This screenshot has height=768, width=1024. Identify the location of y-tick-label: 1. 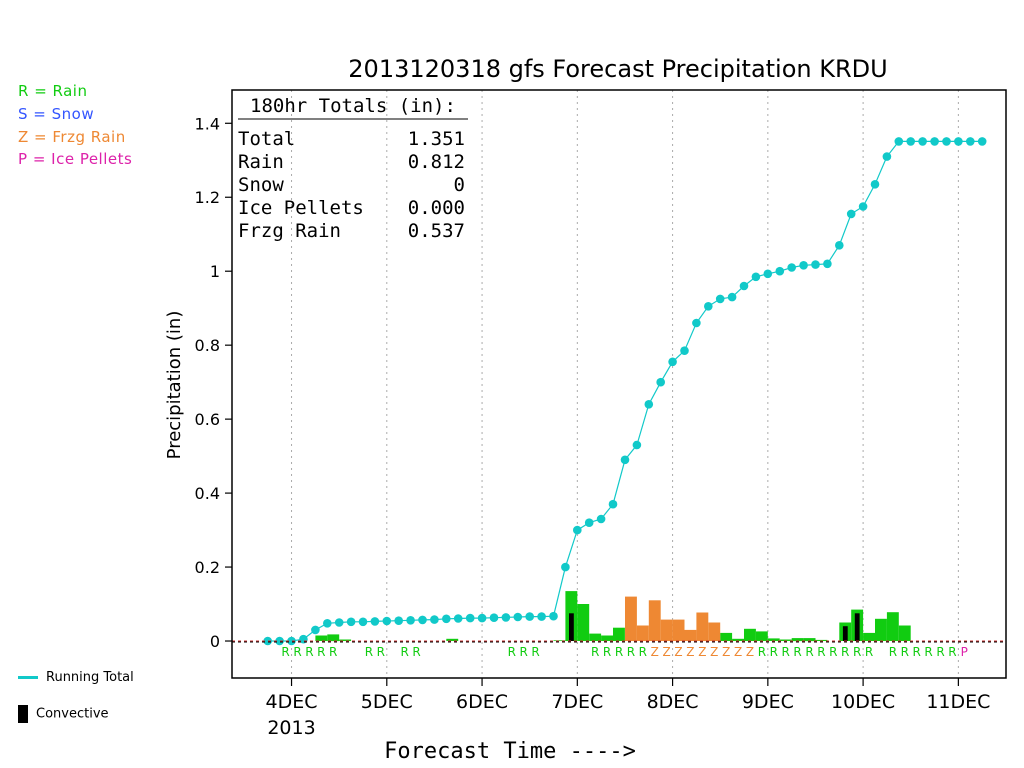
(215, 271).